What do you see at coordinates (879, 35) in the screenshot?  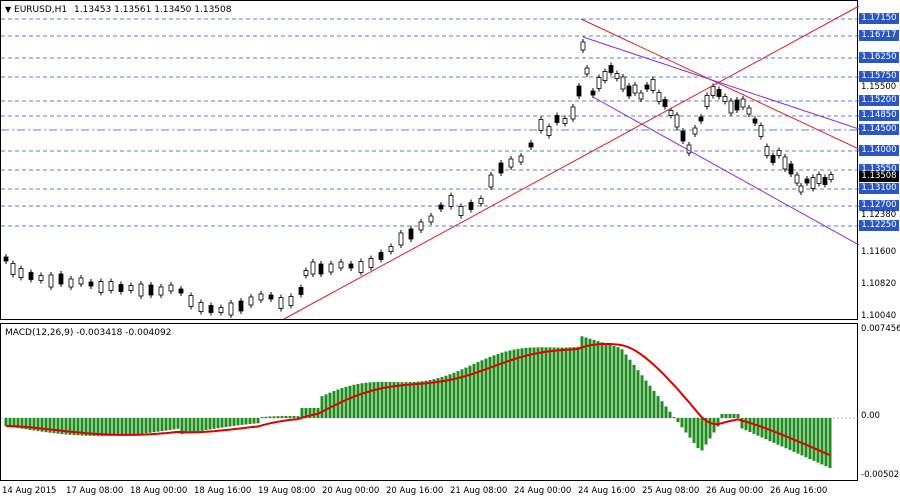 I see `price-level-label: 1.16717` at bounding box center [879, 35].